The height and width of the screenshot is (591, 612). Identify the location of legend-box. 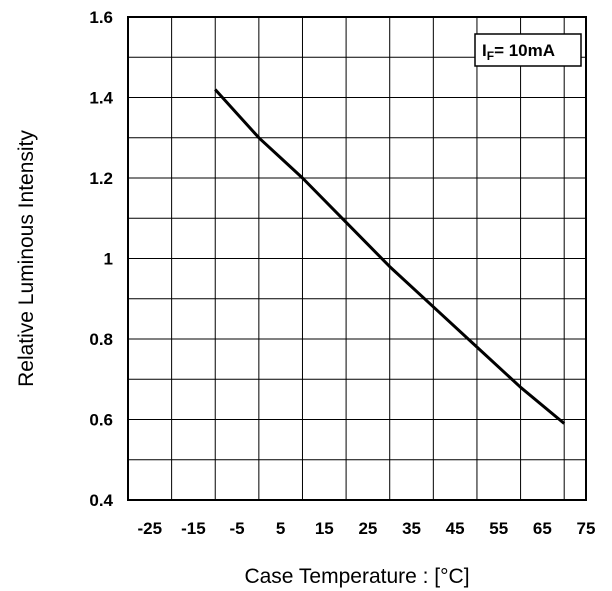
(528, 50).